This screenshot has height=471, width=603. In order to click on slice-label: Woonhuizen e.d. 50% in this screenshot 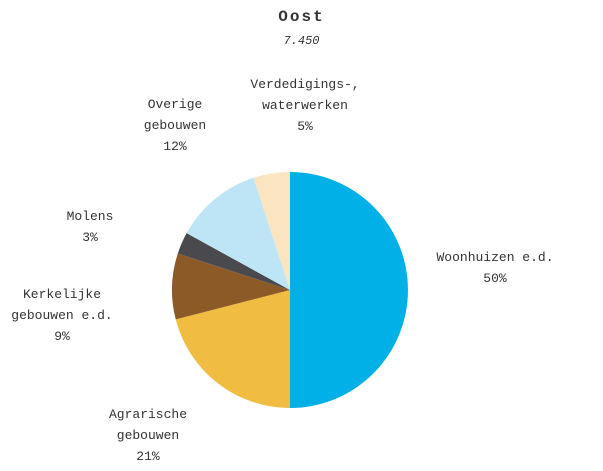, I will do `click(495, 268)`.